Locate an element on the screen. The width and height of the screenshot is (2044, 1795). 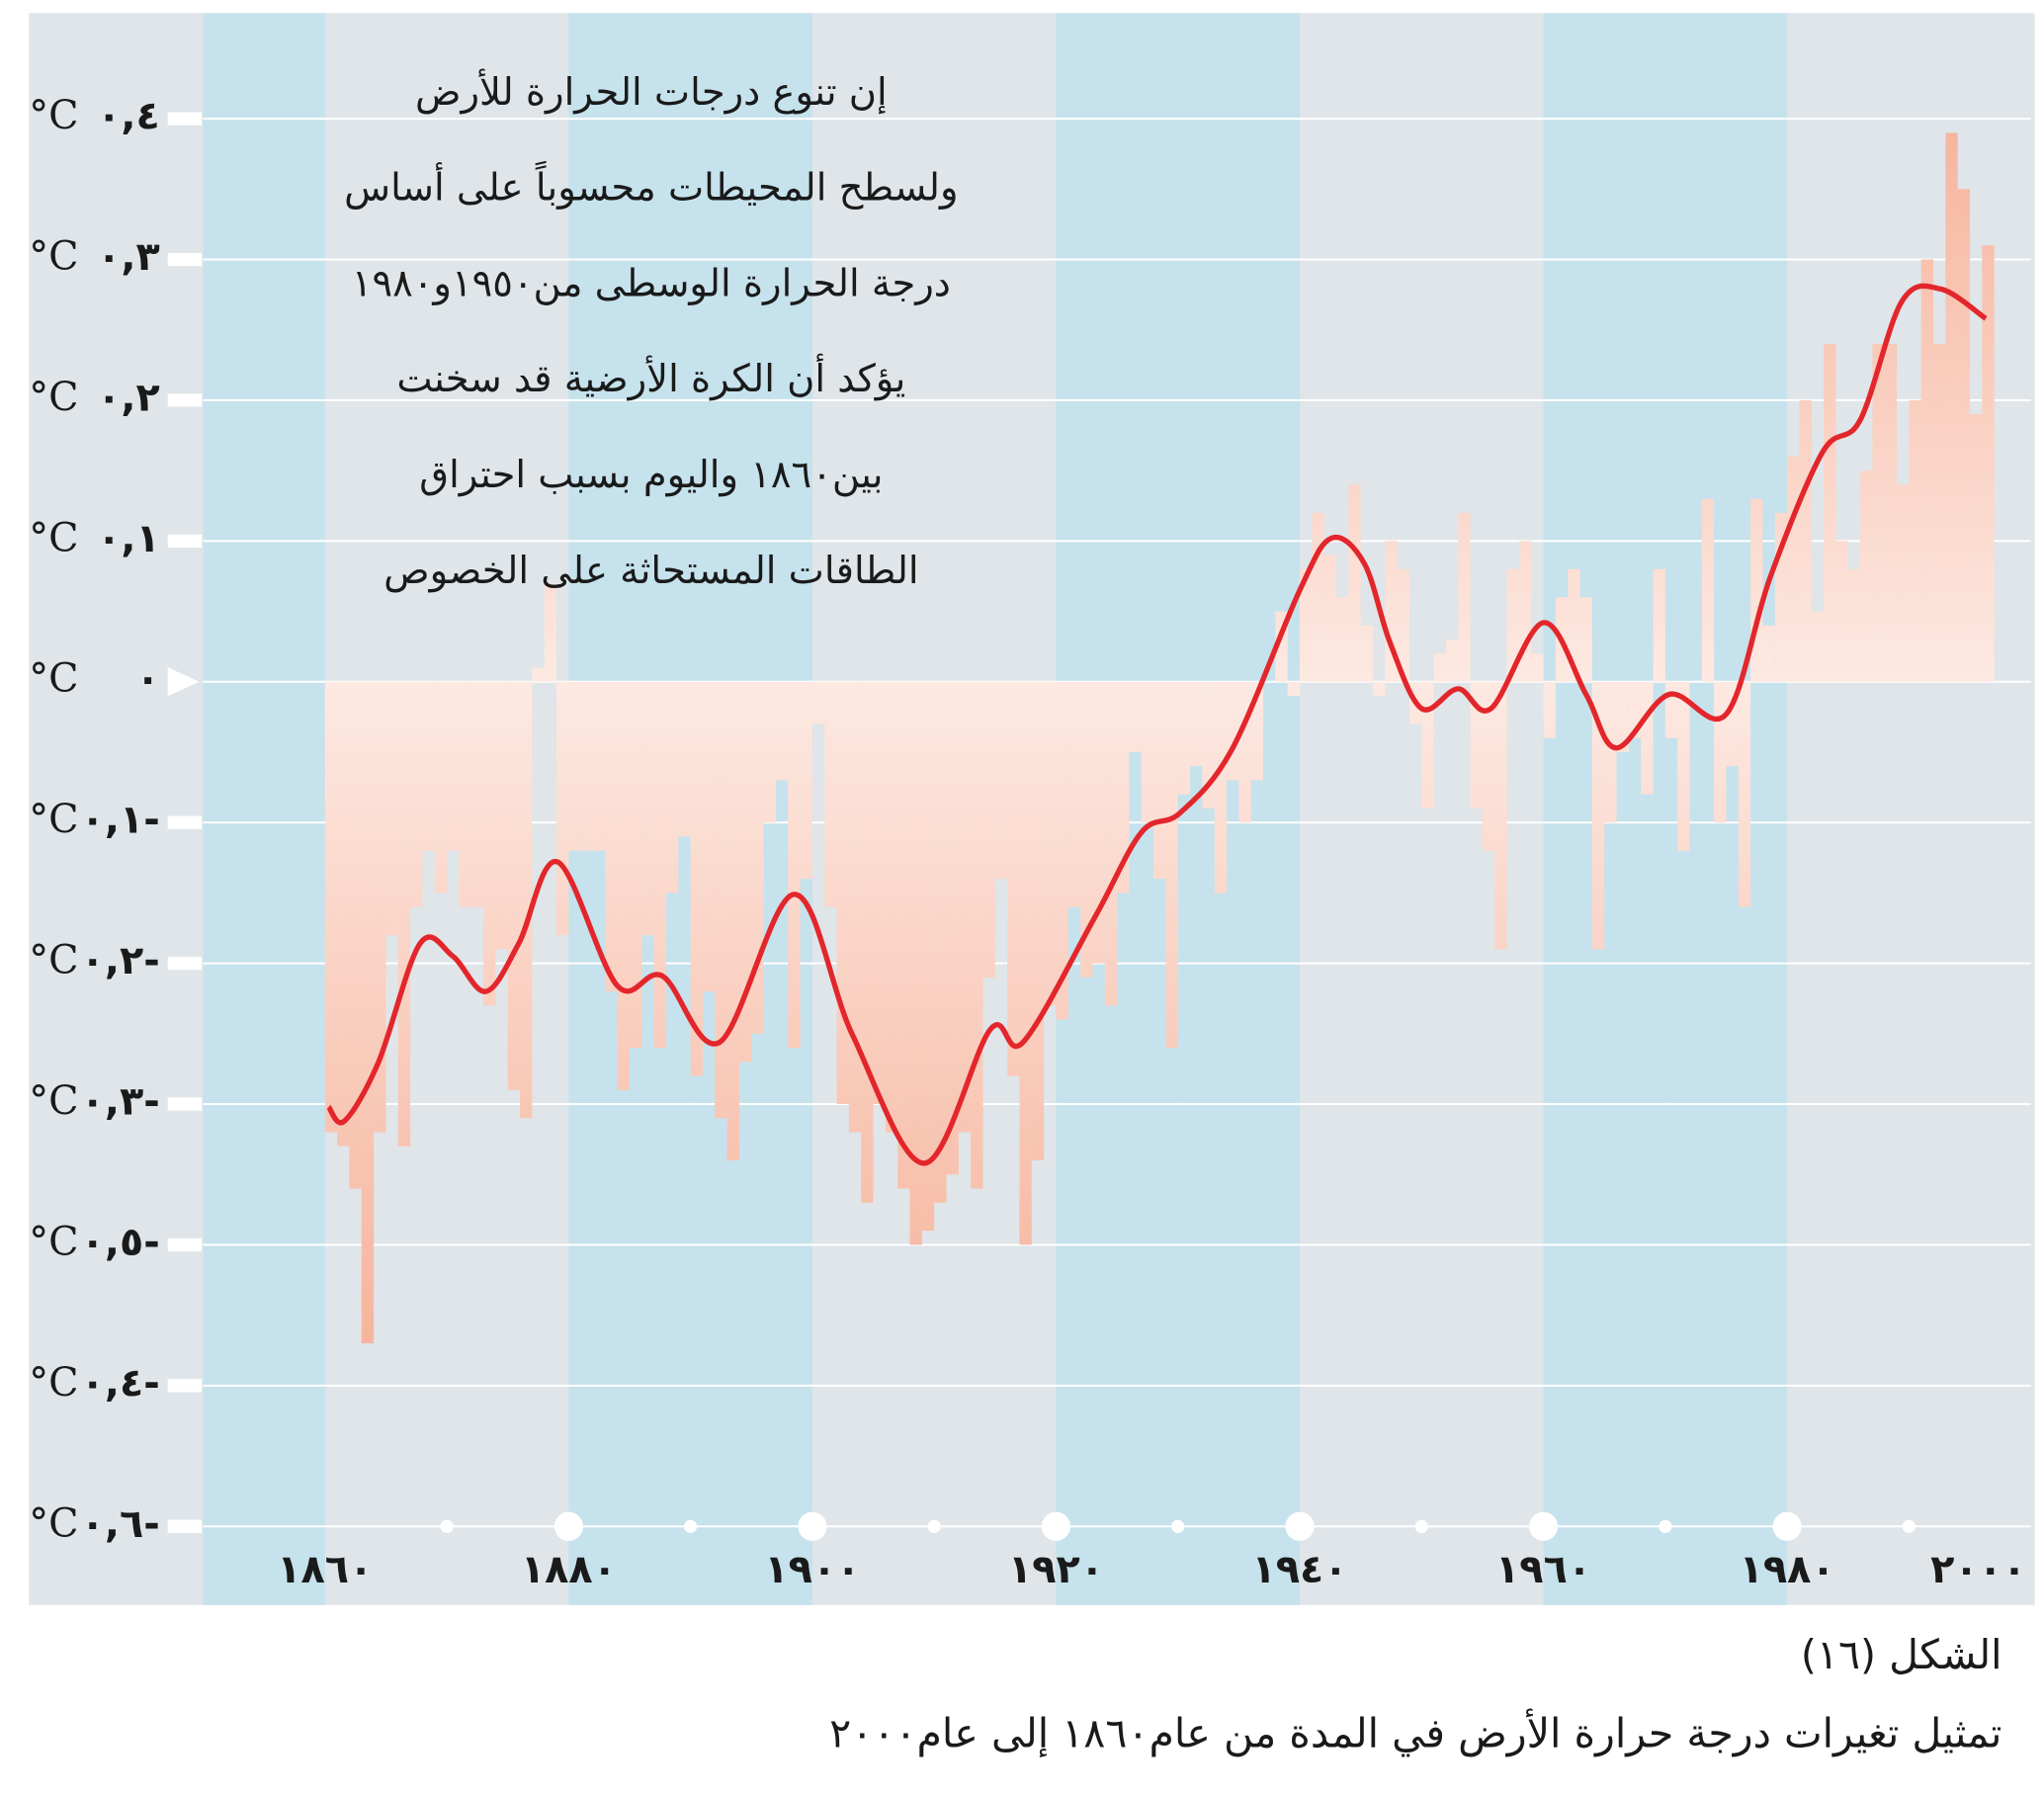
y-tick-label: ٠,١- is located at coordinates (121, 820).